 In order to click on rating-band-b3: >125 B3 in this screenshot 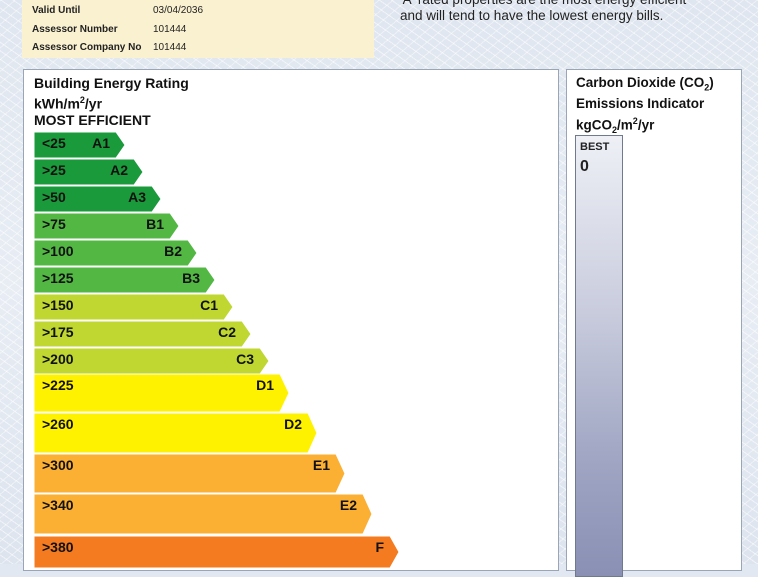, I will do `click(124, 280)`.